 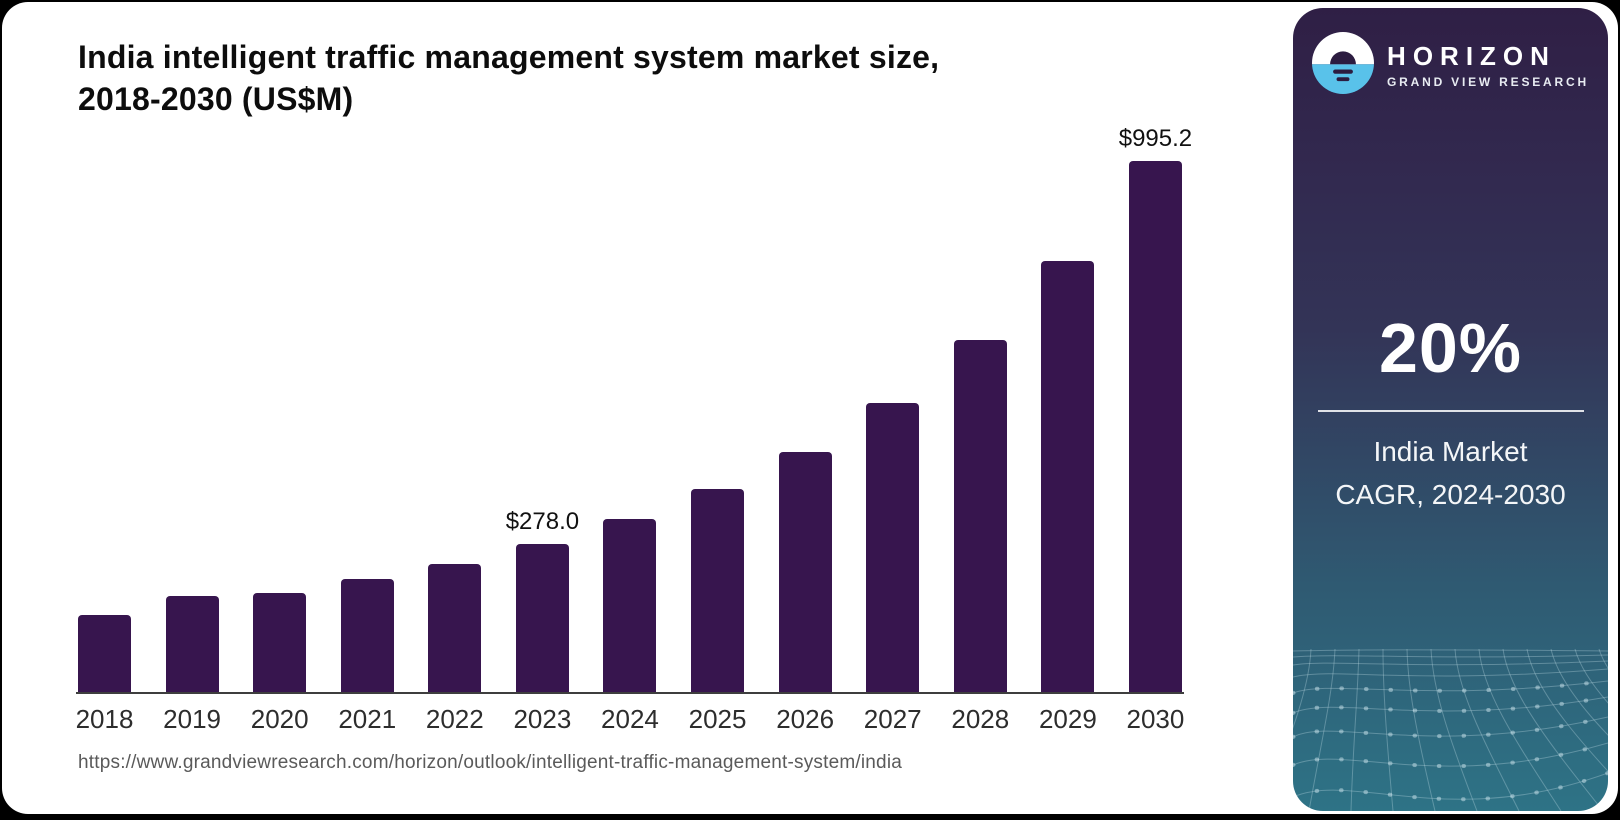 What do you see at coordinates (280, 642) in the screenshot?
I see `bar-2020` at bounding box center [280, 642].